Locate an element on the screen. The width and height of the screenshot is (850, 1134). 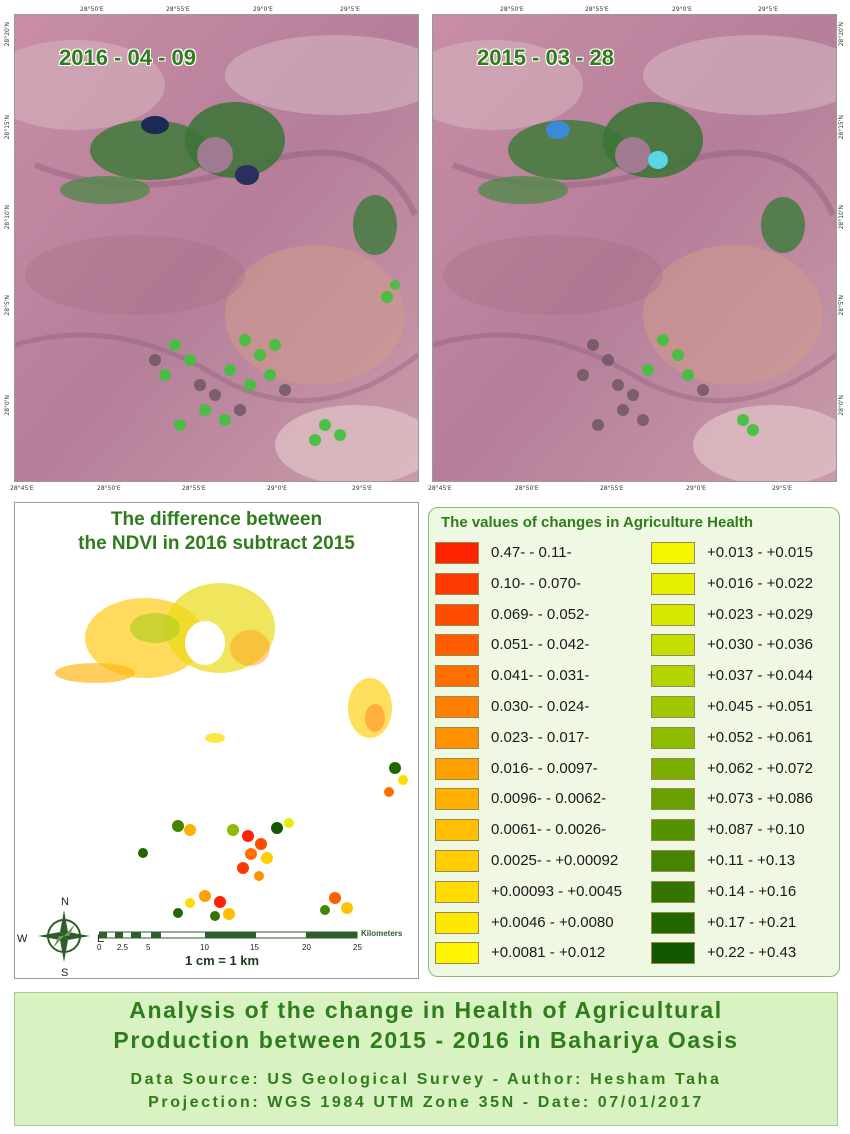
legend-label: +0.0081 - +0.012 is located at coordinates (548, 953).